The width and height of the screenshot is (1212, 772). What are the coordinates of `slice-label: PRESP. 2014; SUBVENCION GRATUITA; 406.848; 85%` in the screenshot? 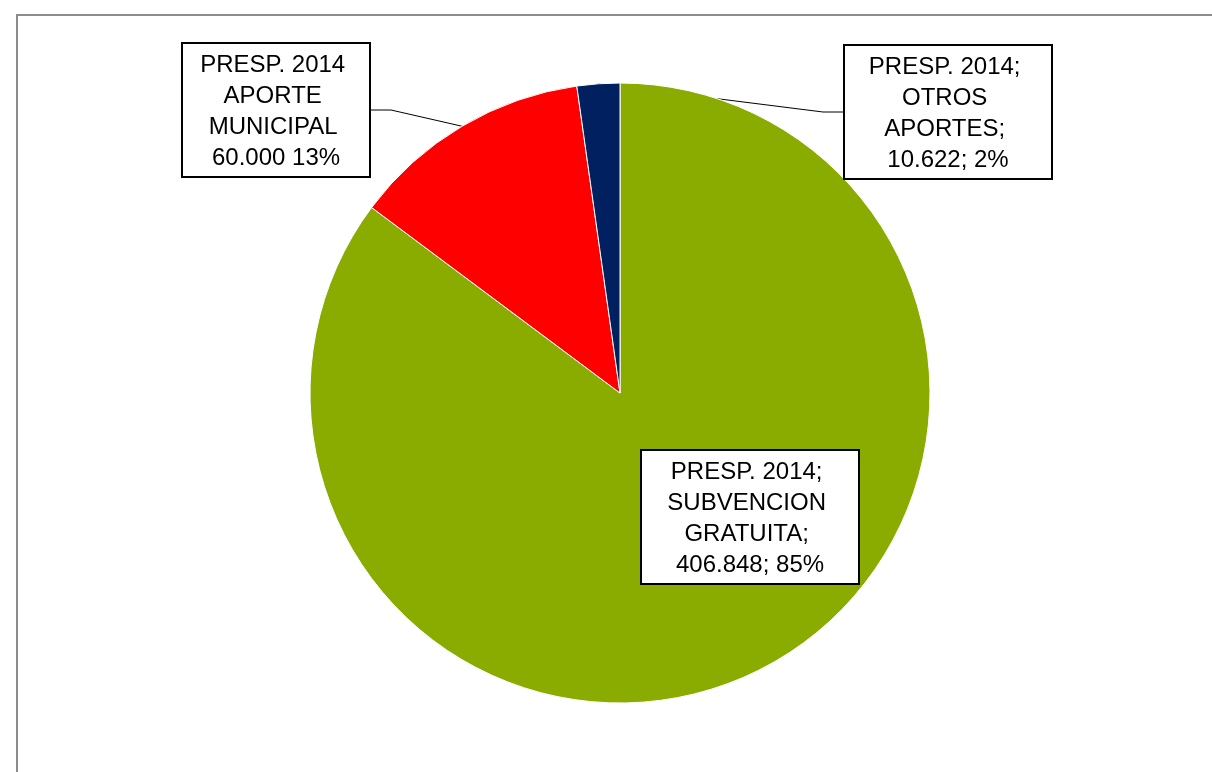 It's located at (750, 517).